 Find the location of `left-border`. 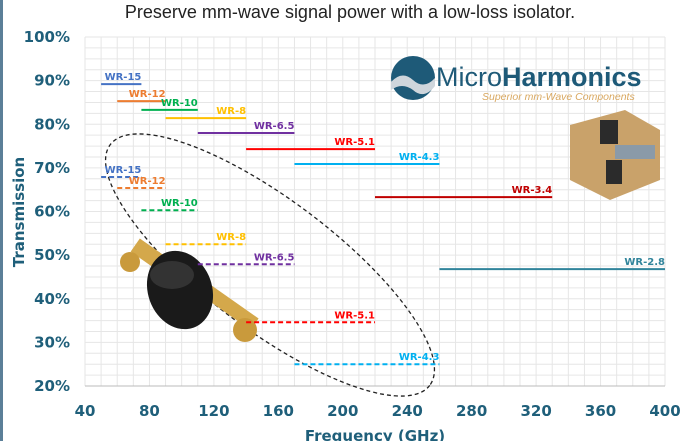

left-border is located at coordinates (1, 220).